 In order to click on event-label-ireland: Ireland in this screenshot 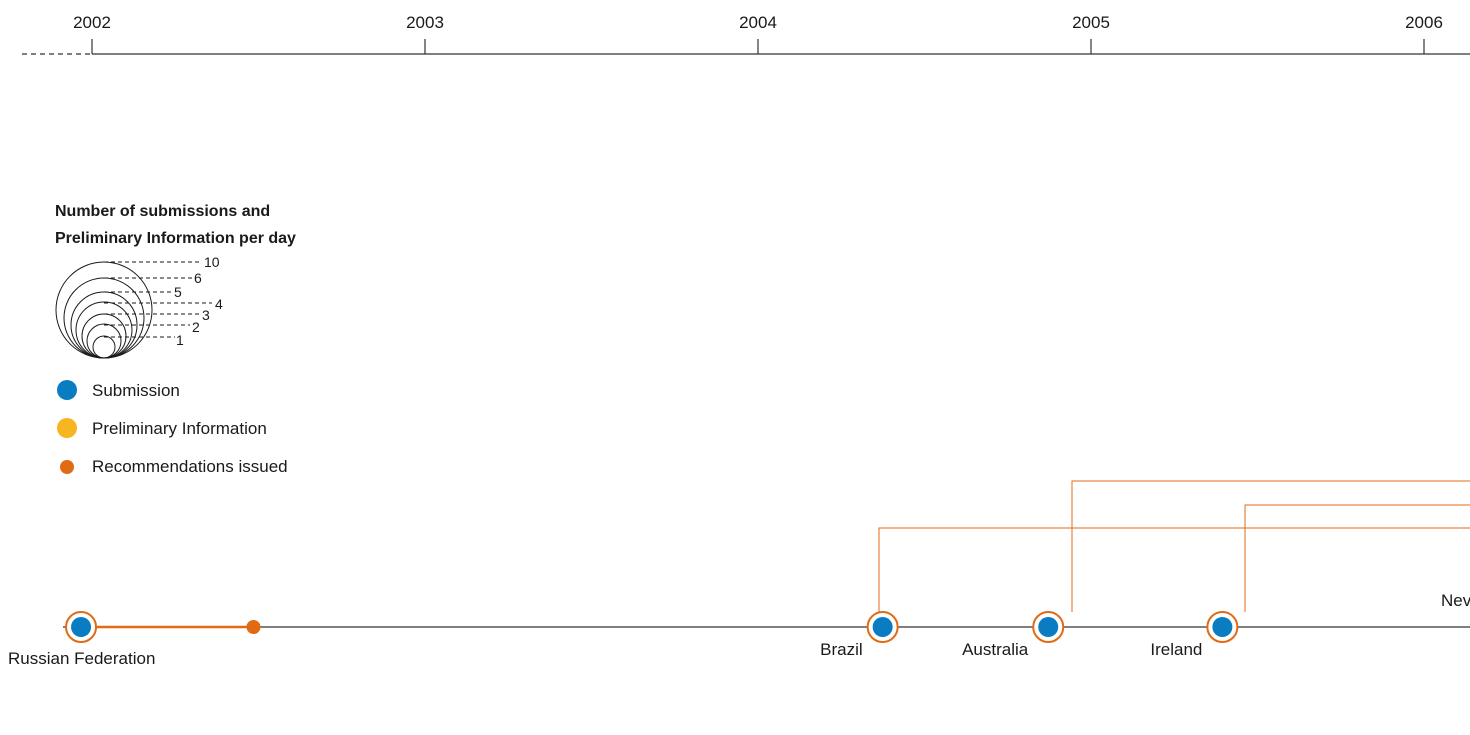, I will do `click(1176, 649)`.